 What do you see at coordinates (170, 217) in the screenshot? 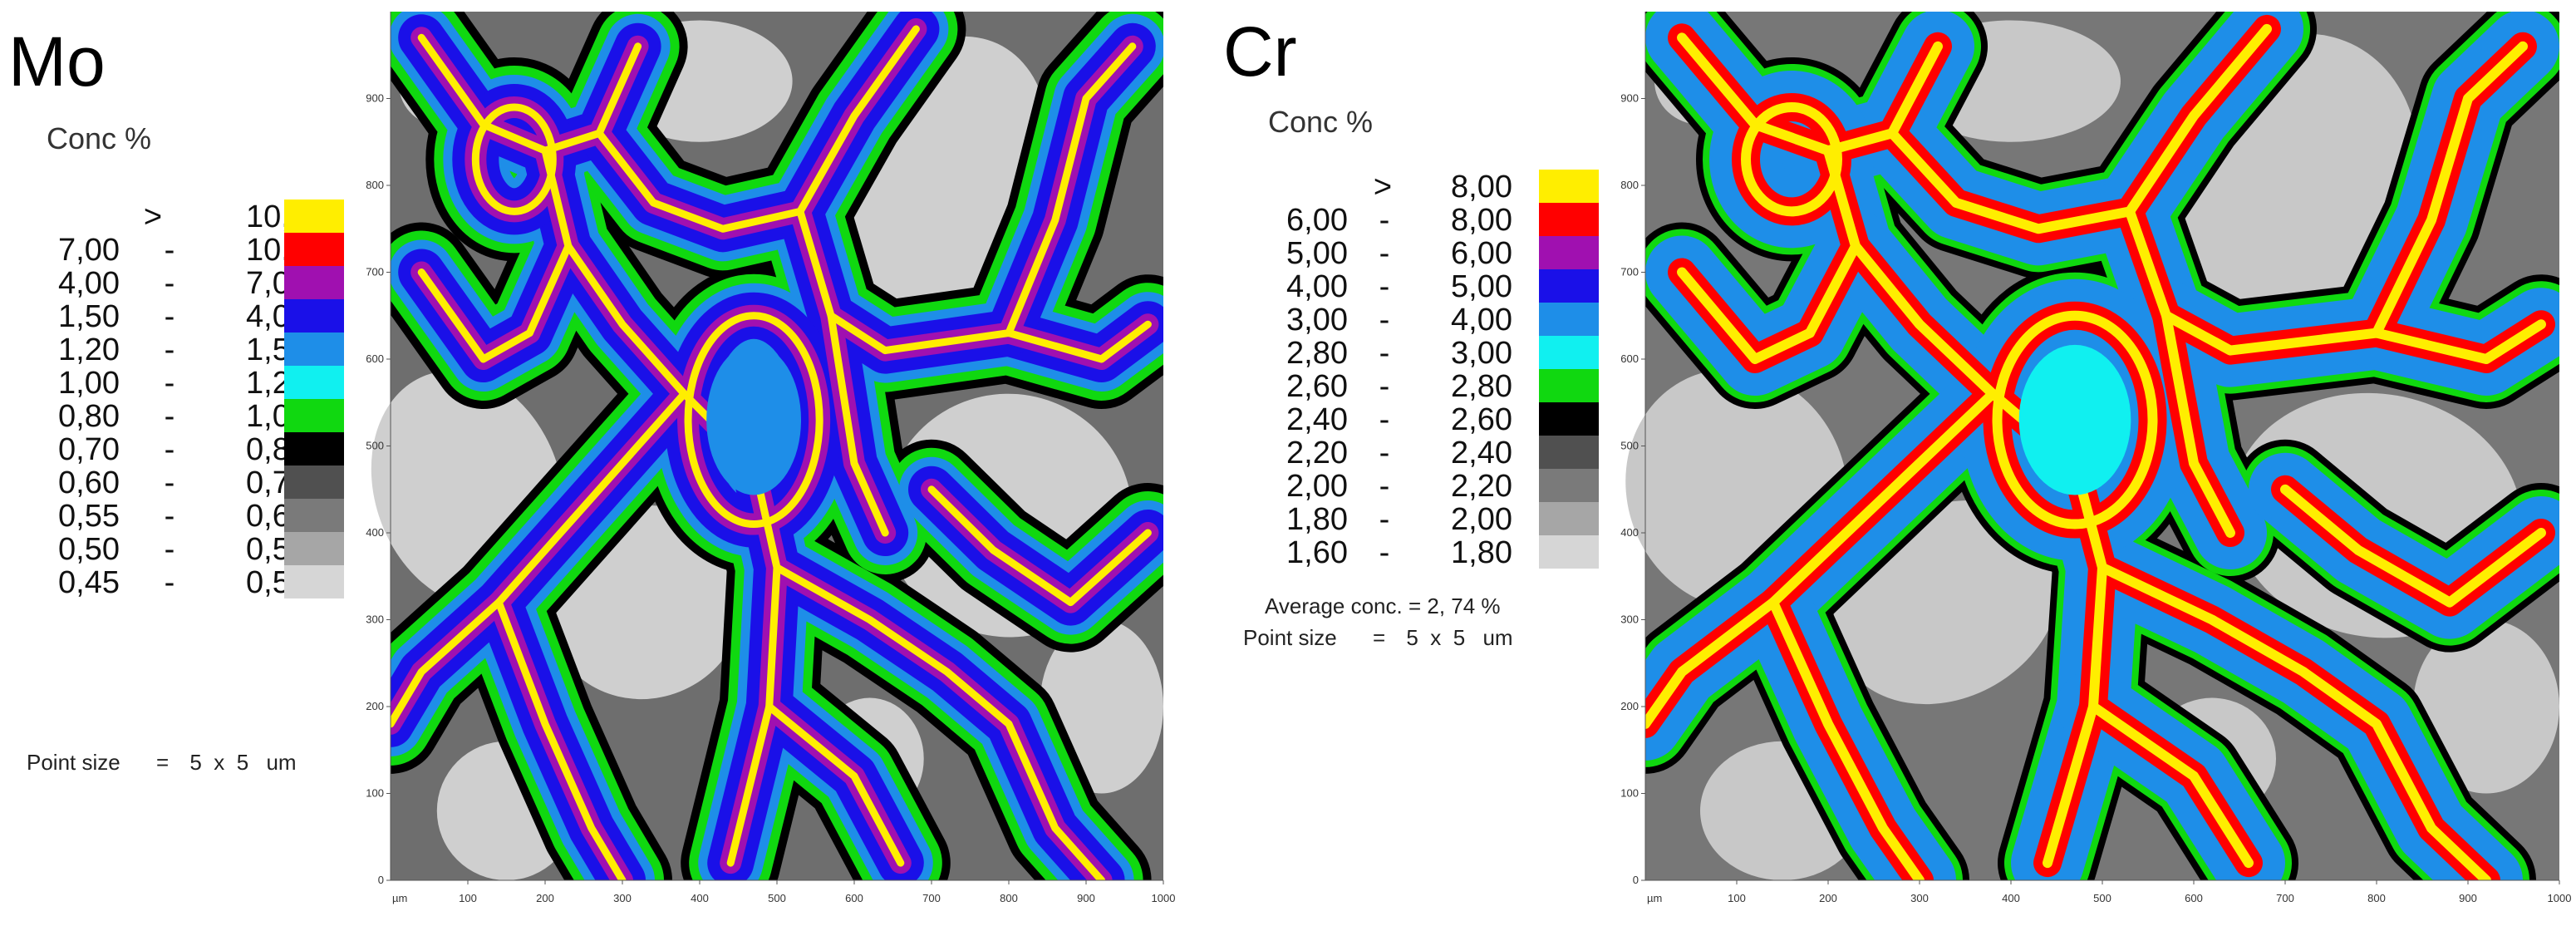
I see `legend-row: > 10,0` at bounding box center [170, 217].